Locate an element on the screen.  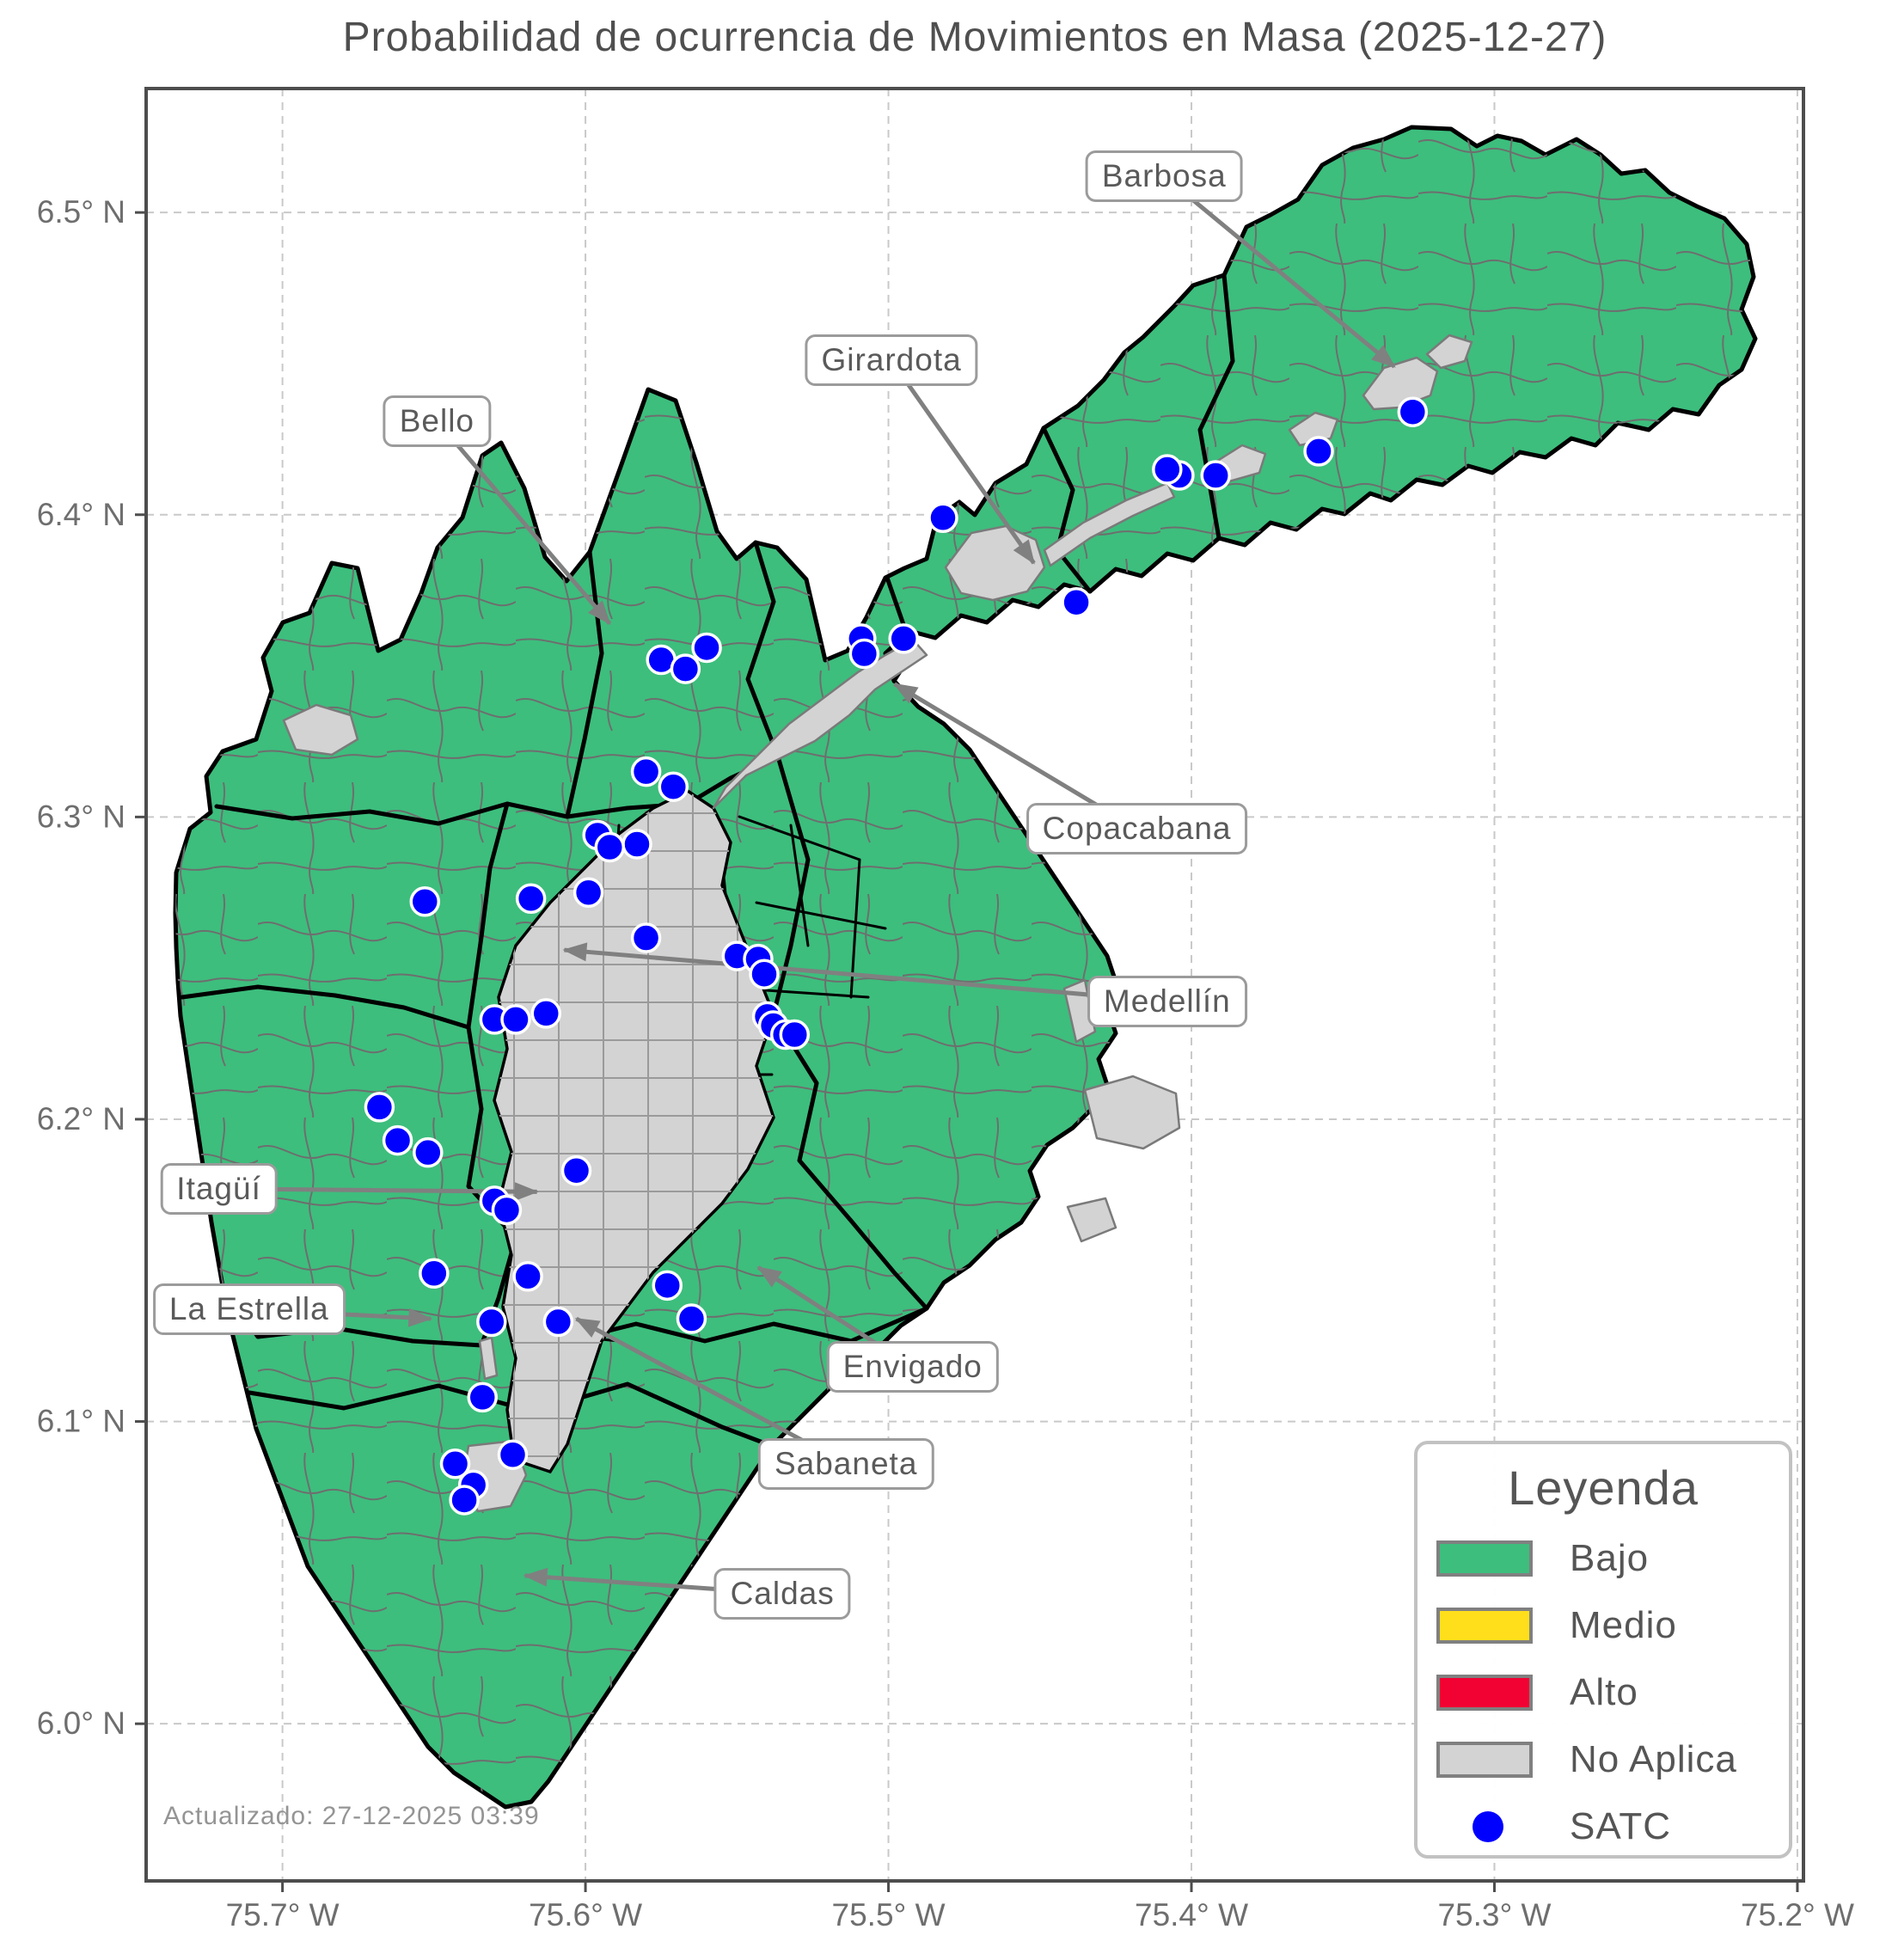
legend-label-bajo: Bajo is located at coordinates (1610, 1558).